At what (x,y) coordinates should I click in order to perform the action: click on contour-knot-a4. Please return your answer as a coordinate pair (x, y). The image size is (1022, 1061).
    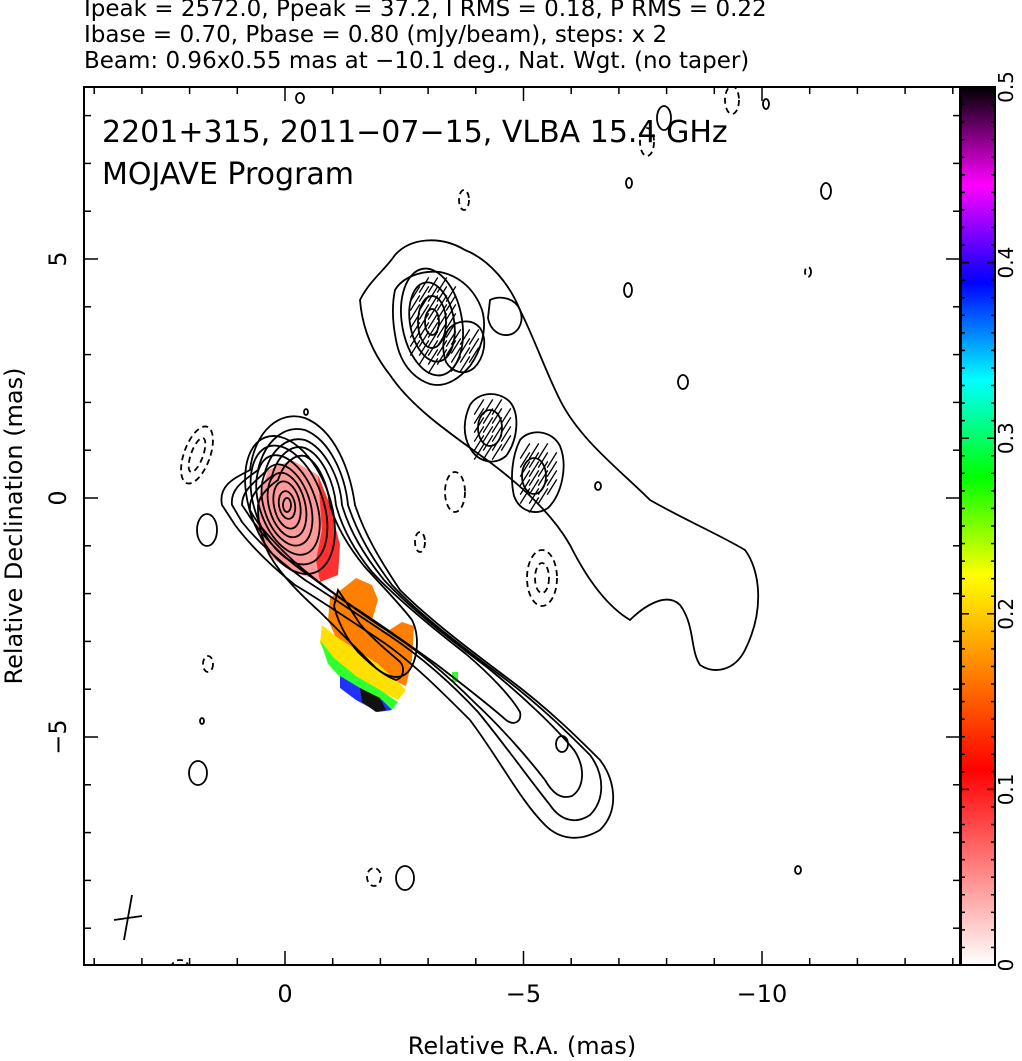
    Looking at the image, I should click on (432, 322).